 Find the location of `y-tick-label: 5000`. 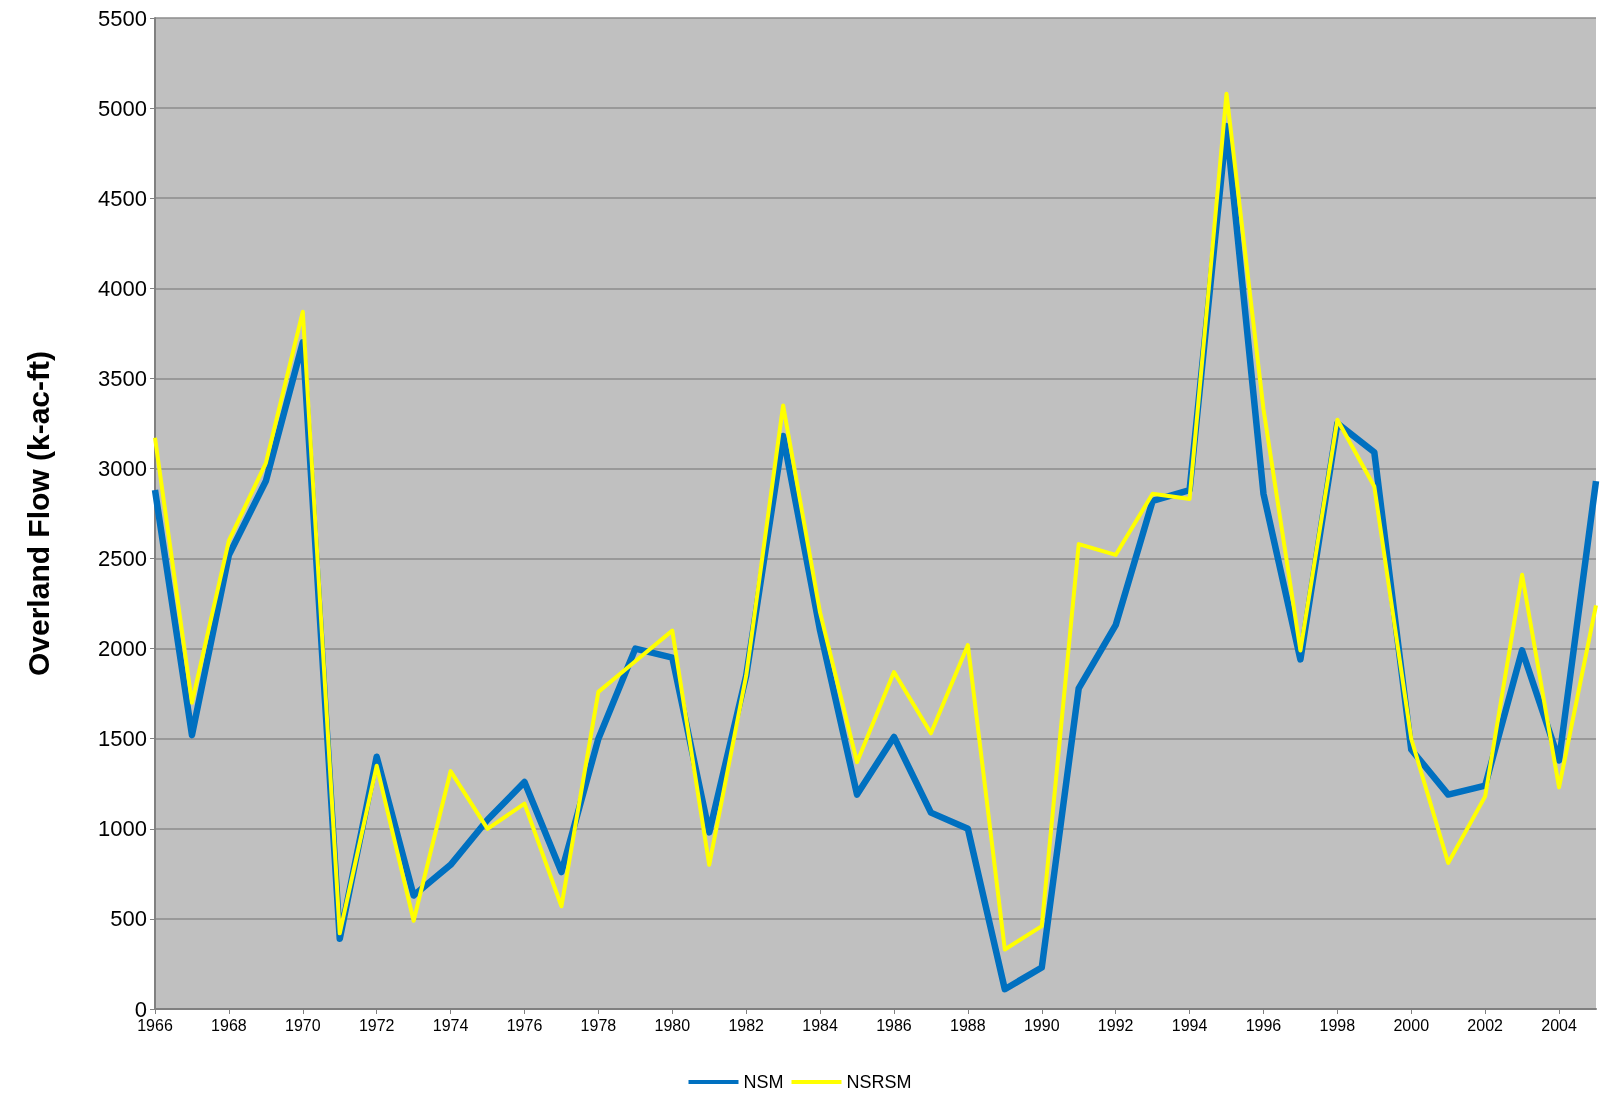

y-tick-label: 5000 is located at coordinates (122, 108).